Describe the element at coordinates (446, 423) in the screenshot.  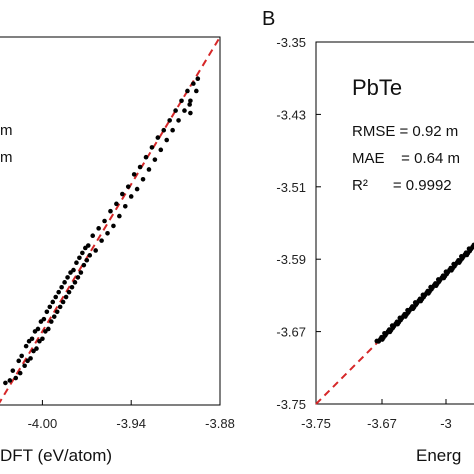
I see `panel-b-x-tick-label: -3` at that location.